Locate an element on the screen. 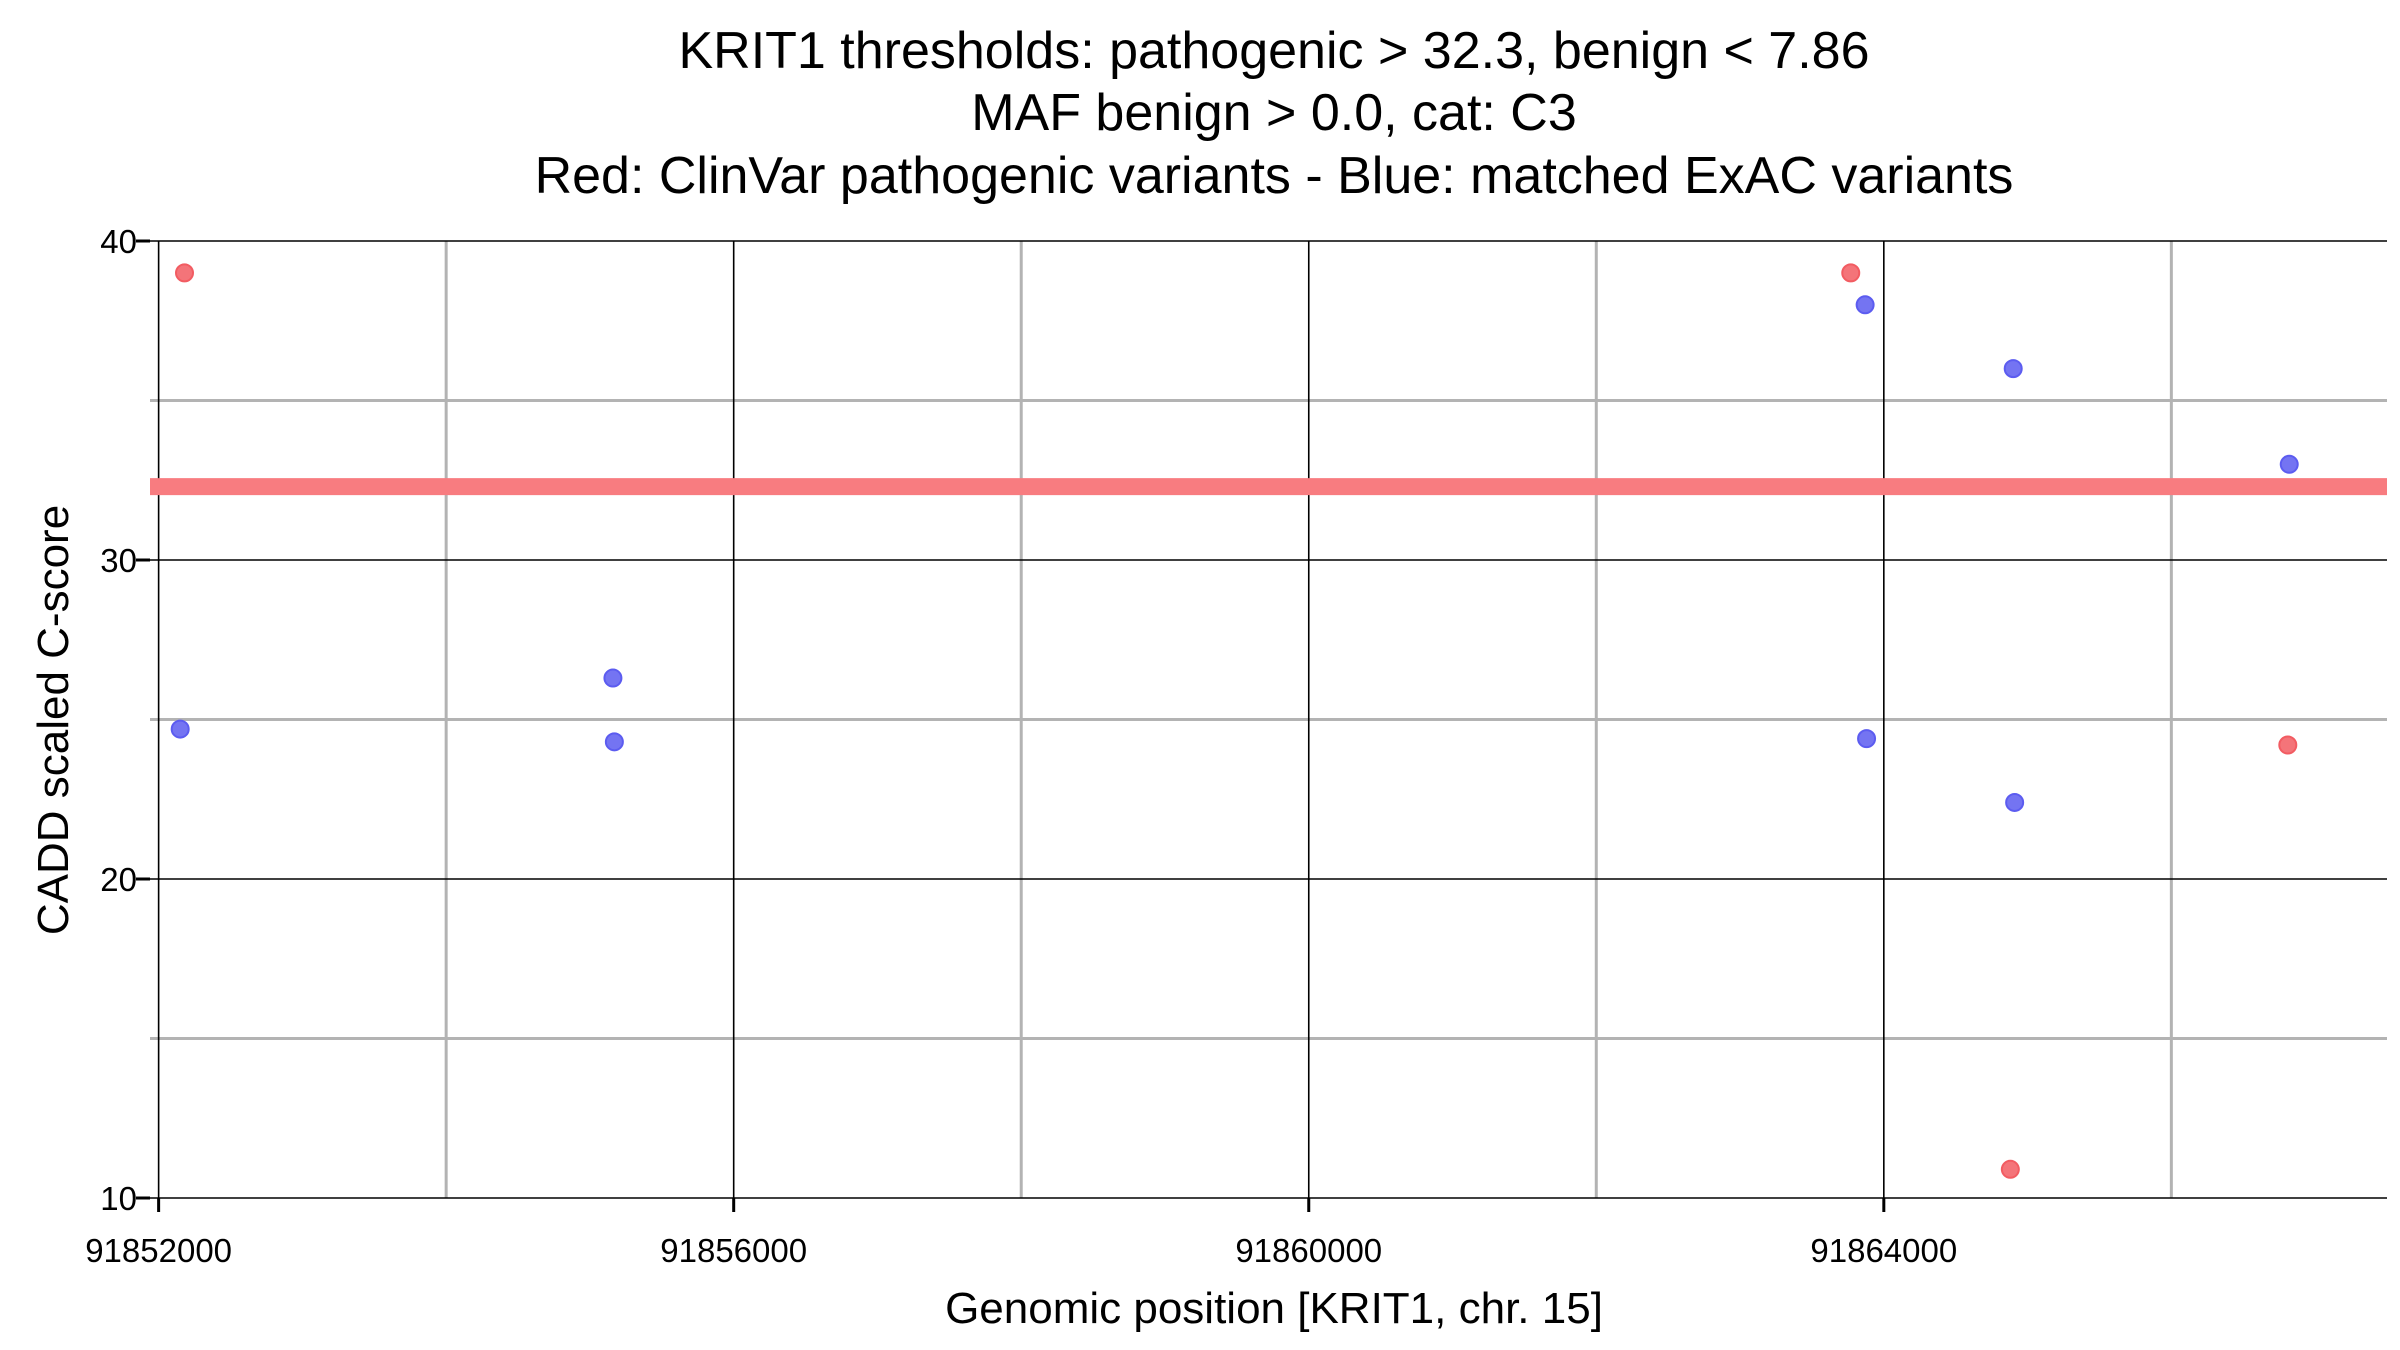 Image resolution: width=2400 pixels, height=1350 pixels. x-tick-label: 91860000 is located at coordinates (1308, 1250).